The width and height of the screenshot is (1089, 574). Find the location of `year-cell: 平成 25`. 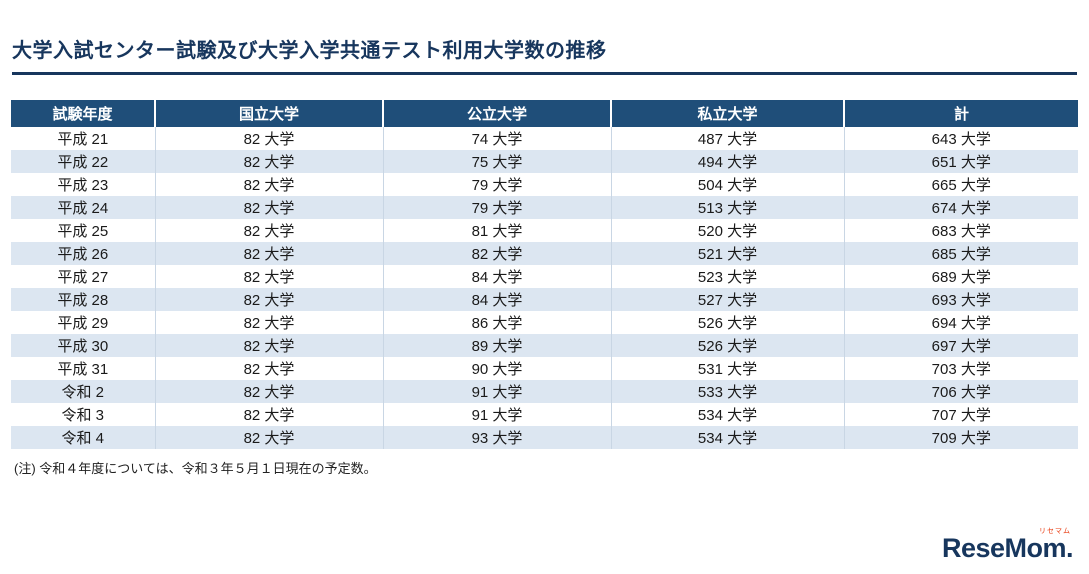

year-cell: 平成 25 is located at coordinates (83, 231).